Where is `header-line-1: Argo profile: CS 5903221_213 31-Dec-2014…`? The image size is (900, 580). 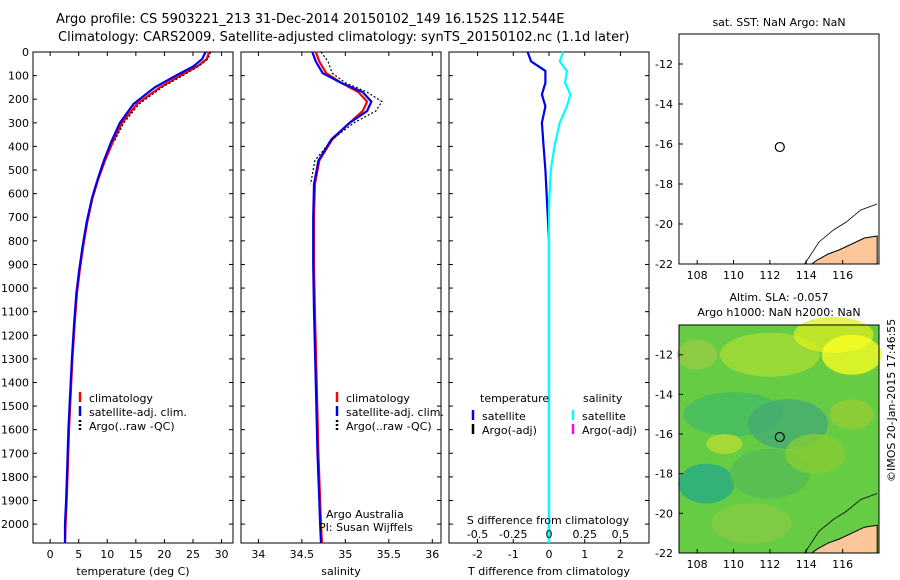 header-line-1: Argo profile: CS 5903221_213 31-Dec-2014… is located at coordinates (310, 19).